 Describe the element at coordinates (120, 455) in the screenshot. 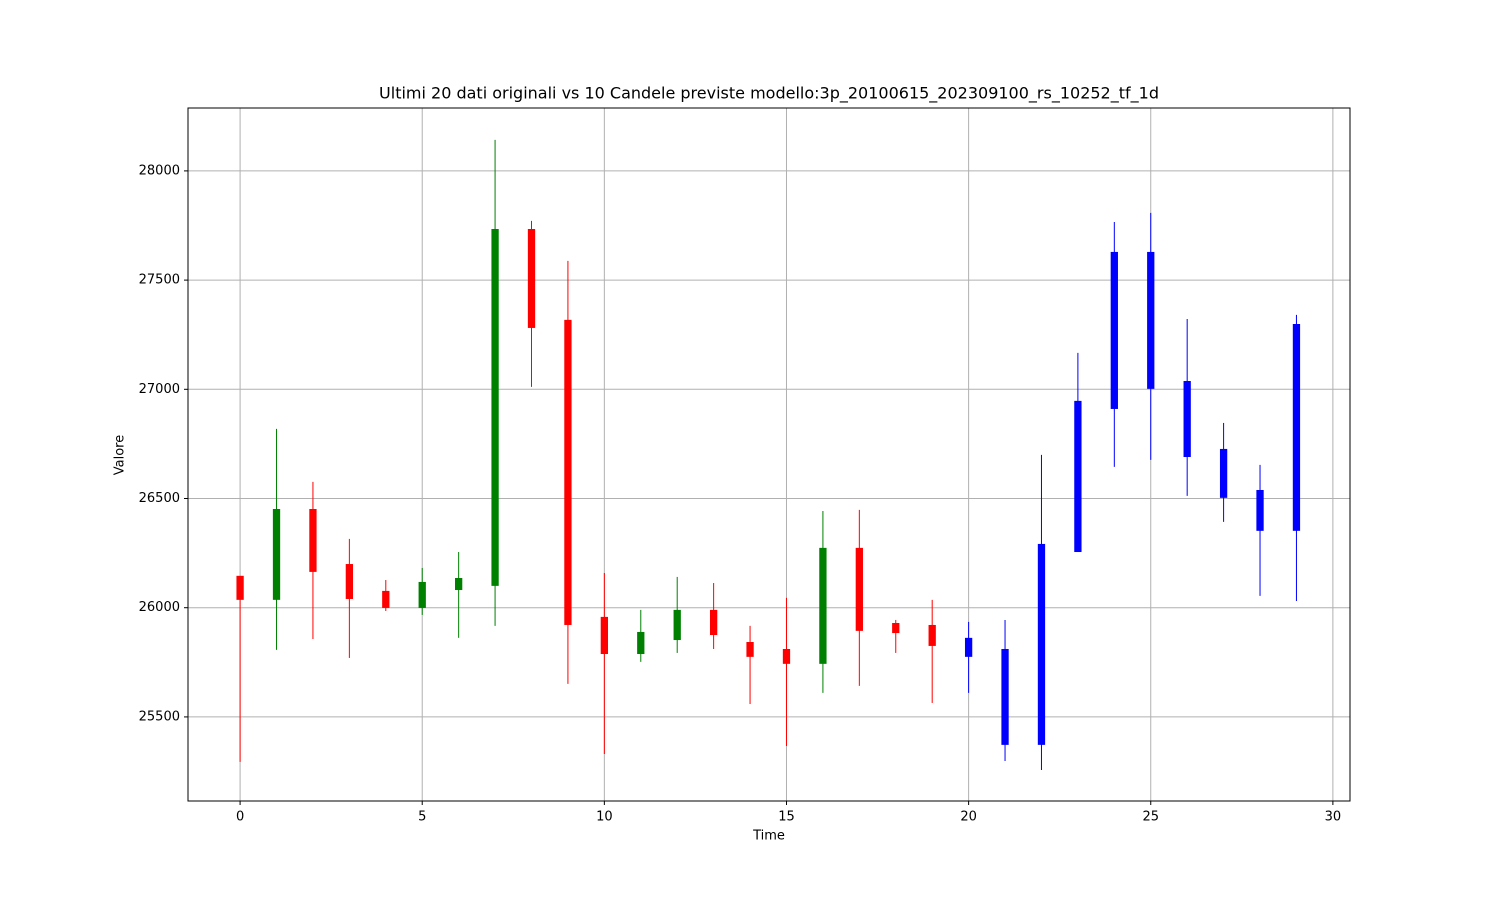

I see `y-axis-label: Valore` at that location.